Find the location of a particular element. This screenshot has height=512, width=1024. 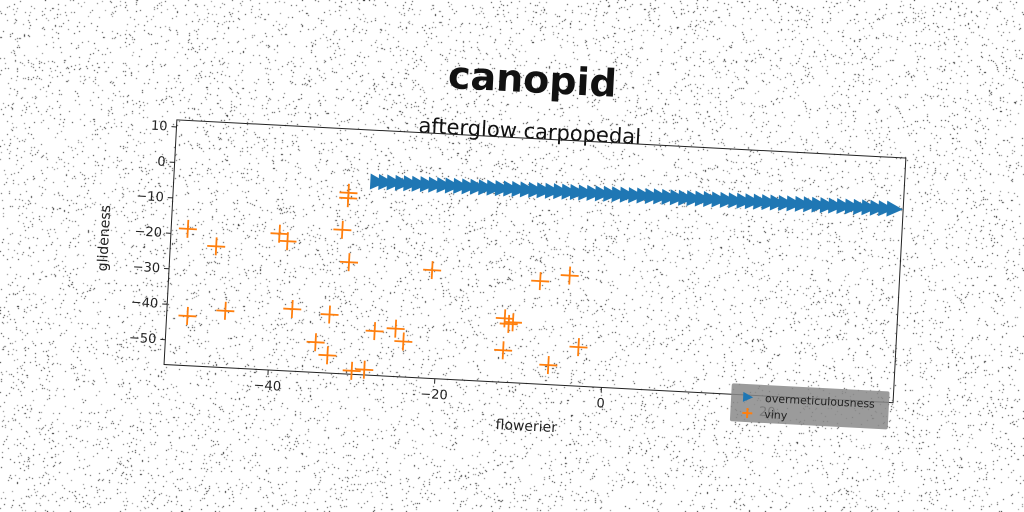

legend: overmeticulousness viny is located at coordinates (809, 406).